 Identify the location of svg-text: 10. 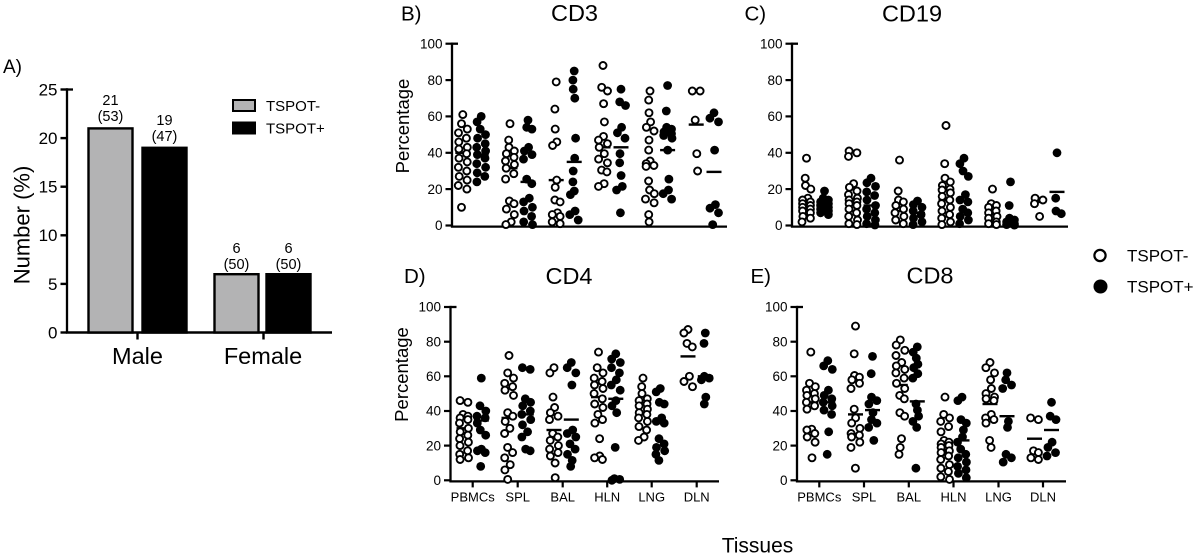
(48, 235).